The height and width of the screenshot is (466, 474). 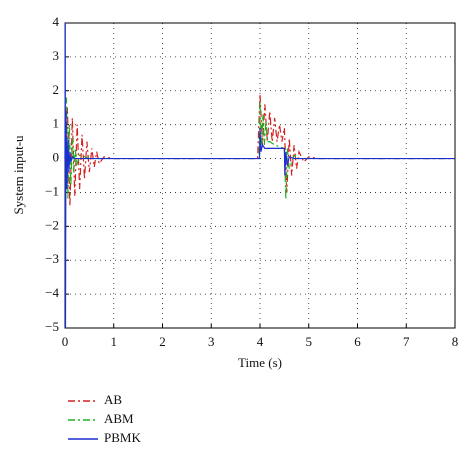 What do you see at coordinates (18, 175) in the screenshot?
I see `y-axis-label: System input-u` at bounding box center [18, 175].